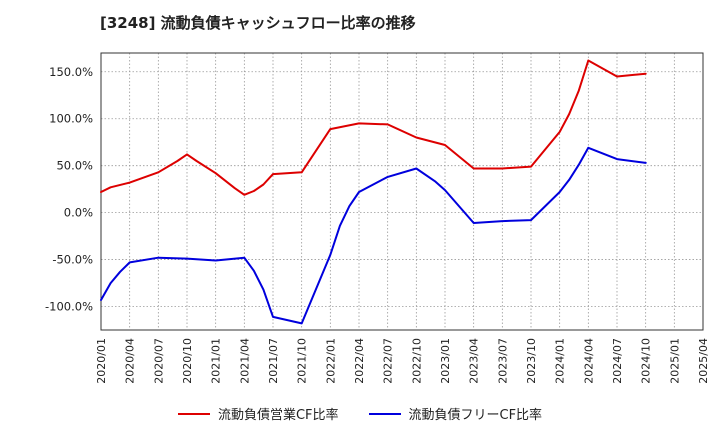  I want to click on x-tick-label: 2025/01, so click(674, 361).